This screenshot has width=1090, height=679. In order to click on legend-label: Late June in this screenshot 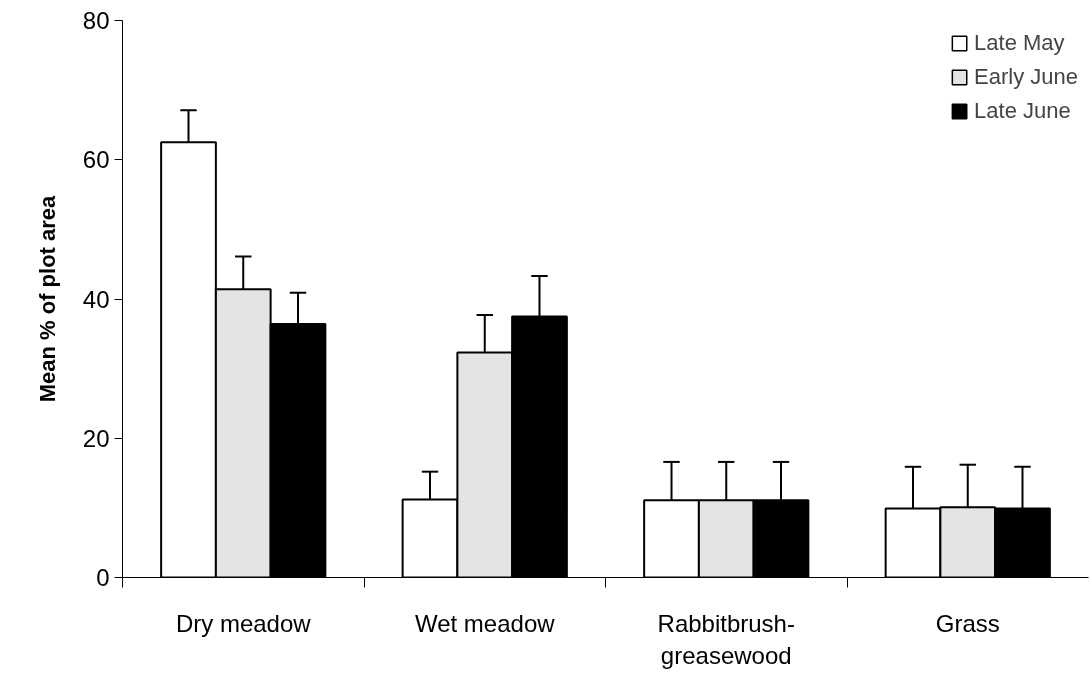, I will do `click(1022, 111)`.